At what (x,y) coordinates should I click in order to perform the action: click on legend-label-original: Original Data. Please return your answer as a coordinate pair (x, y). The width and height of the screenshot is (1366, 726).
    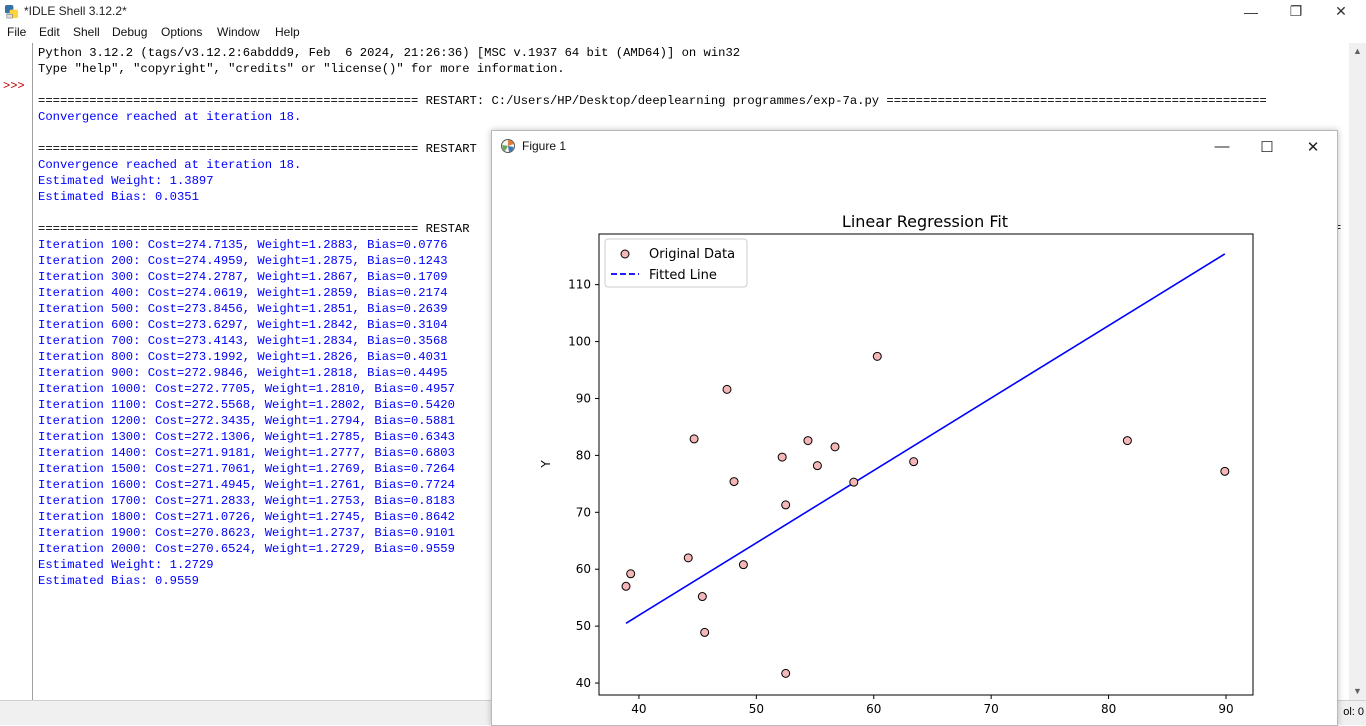
    Looking at the image, I should click on (692, 254).